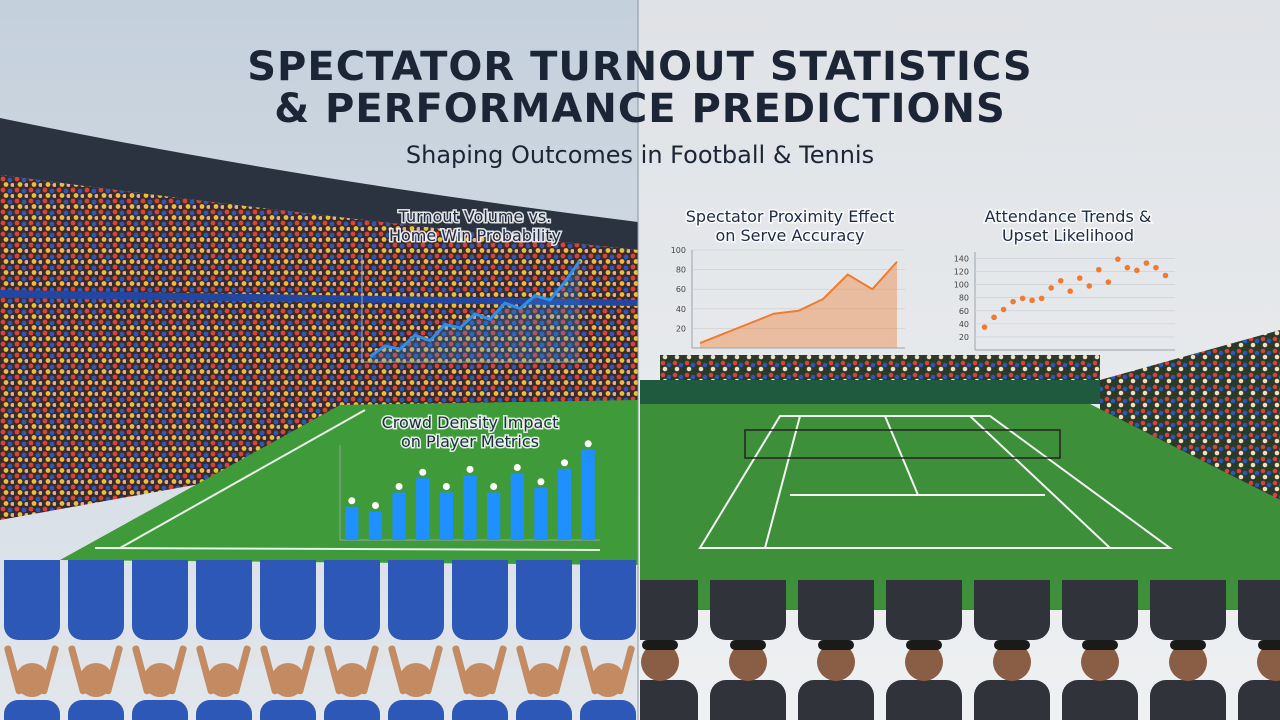 The height and width of the screenshot is (720, 1280). Describe the element at coordinates (961, 259) in the screenshot. I see `y-tick-label: 140` at that location.